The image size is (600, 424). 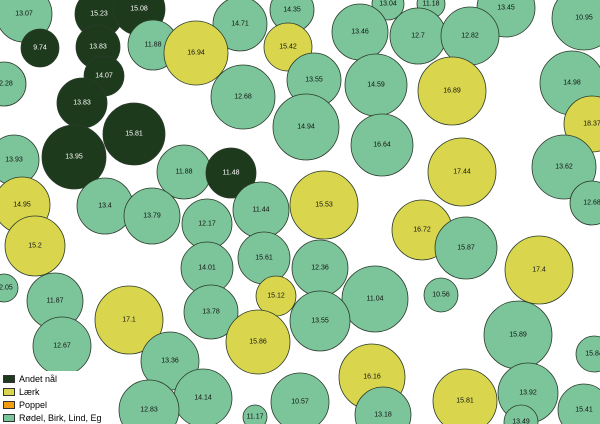 I want to click on tree-height-label: 16.64, so click(x=382, y=145).